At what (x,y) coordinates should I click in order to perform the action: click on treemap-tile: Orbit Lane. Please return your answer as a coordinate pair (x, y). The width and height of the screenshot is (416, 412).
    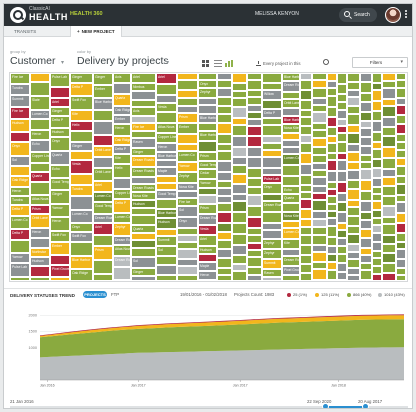
    Looking at the image, I should click on (40, 221).